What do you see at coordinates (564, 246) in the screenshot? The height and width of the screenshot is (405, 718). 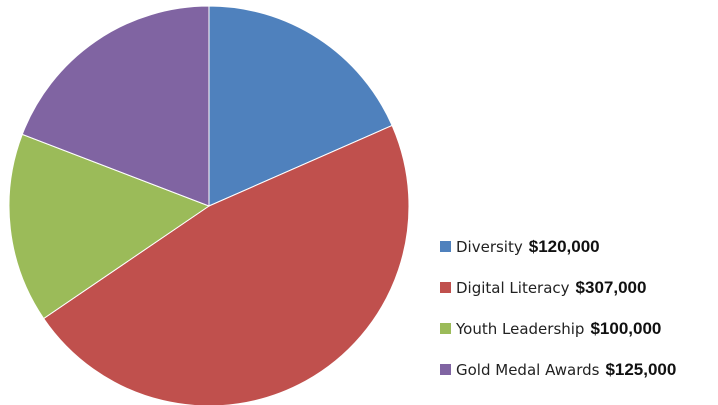 I see `legend-amount-diversity: $120,000` at bounding box center [564, 246].